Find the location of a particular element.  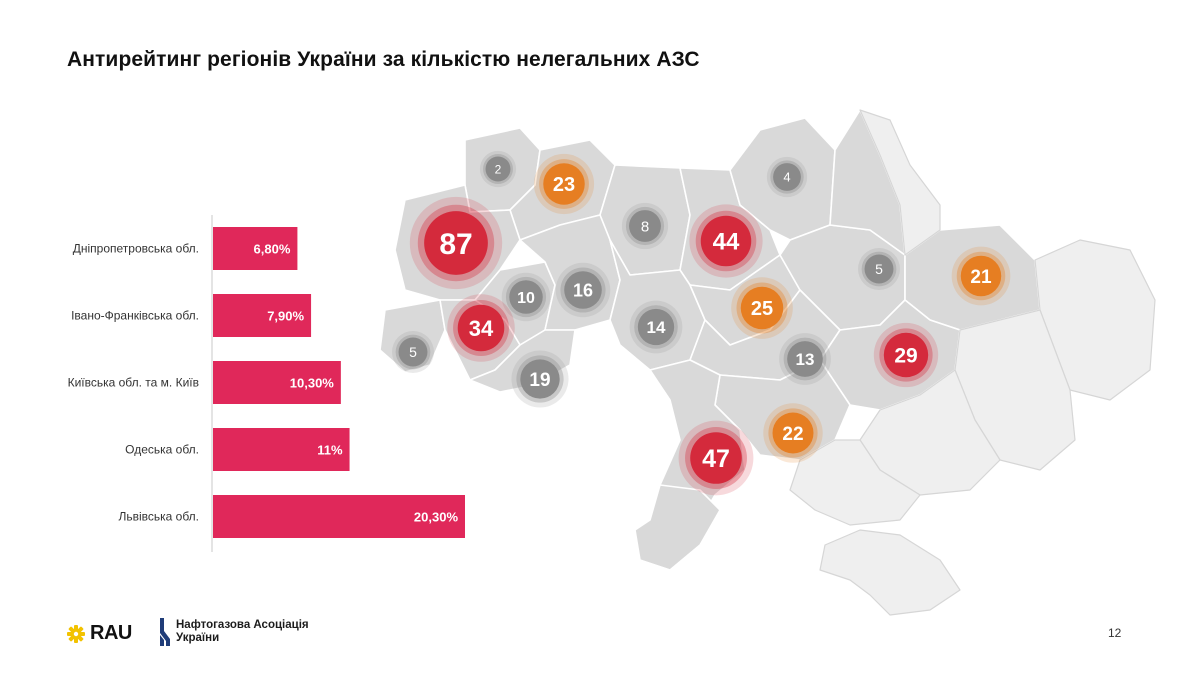

bubble: 87 is located at coordinates (456, 243).